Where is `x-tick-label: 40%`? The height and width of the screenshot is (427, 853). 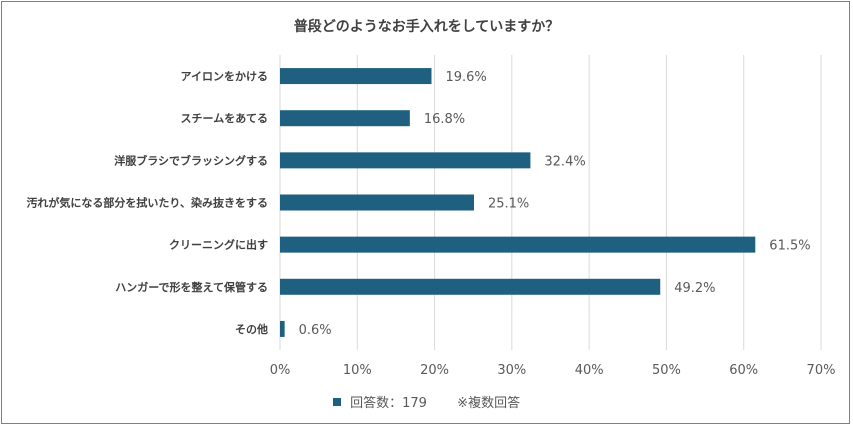 x-tick-label: 40% is located at coordinates (589, 370).